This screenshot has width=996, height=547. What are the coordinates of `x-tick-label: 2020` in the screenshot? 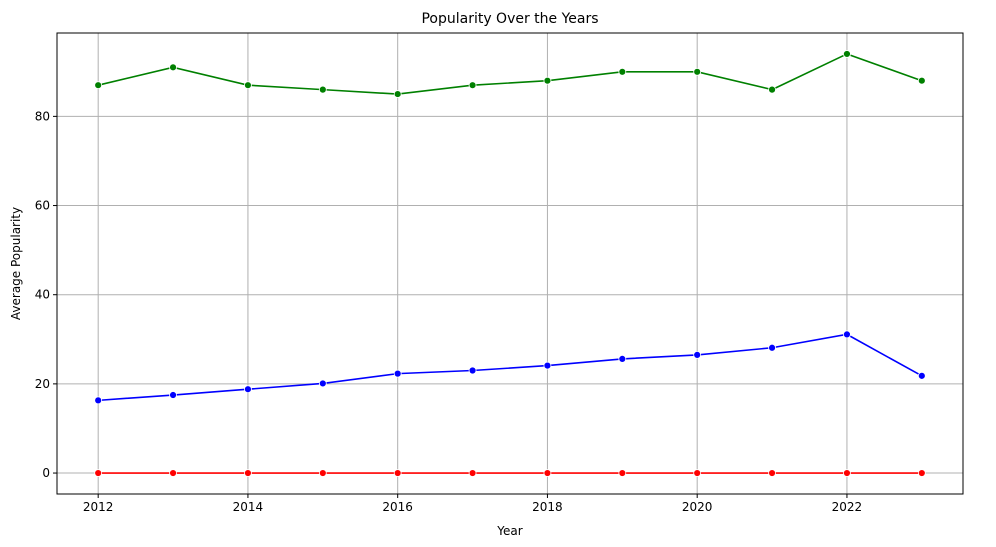 It's located at (697, 507).